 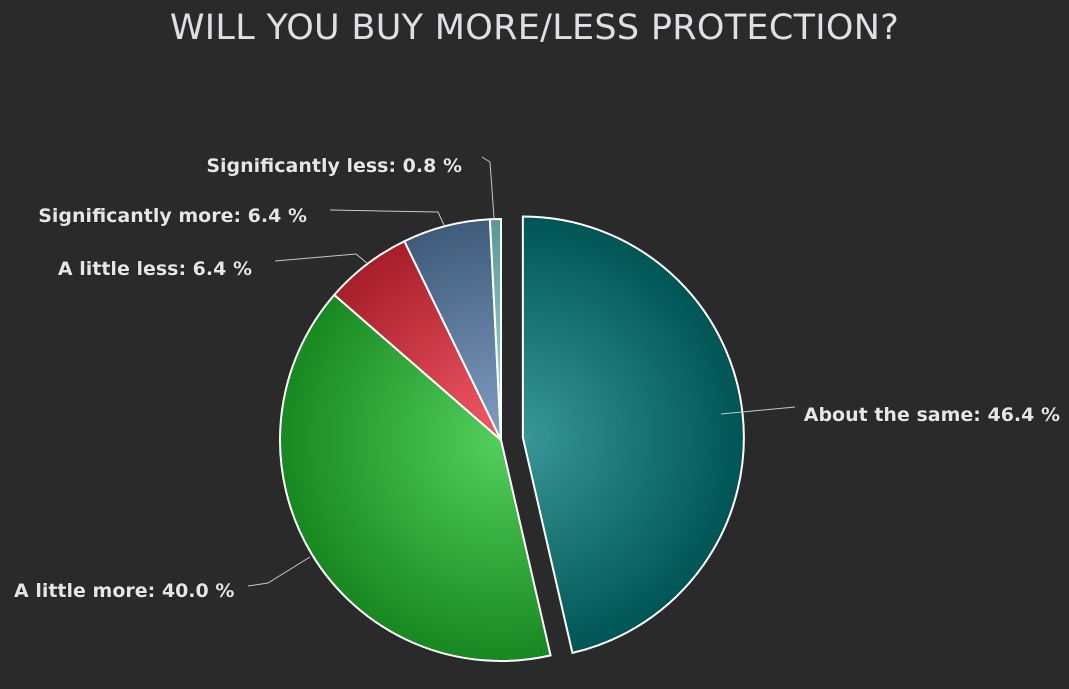 What do you see at coordinates (124, 591) in the screenshot?
I see `data-label: A little more: 40.0 %` at bounding box center [124, 591].